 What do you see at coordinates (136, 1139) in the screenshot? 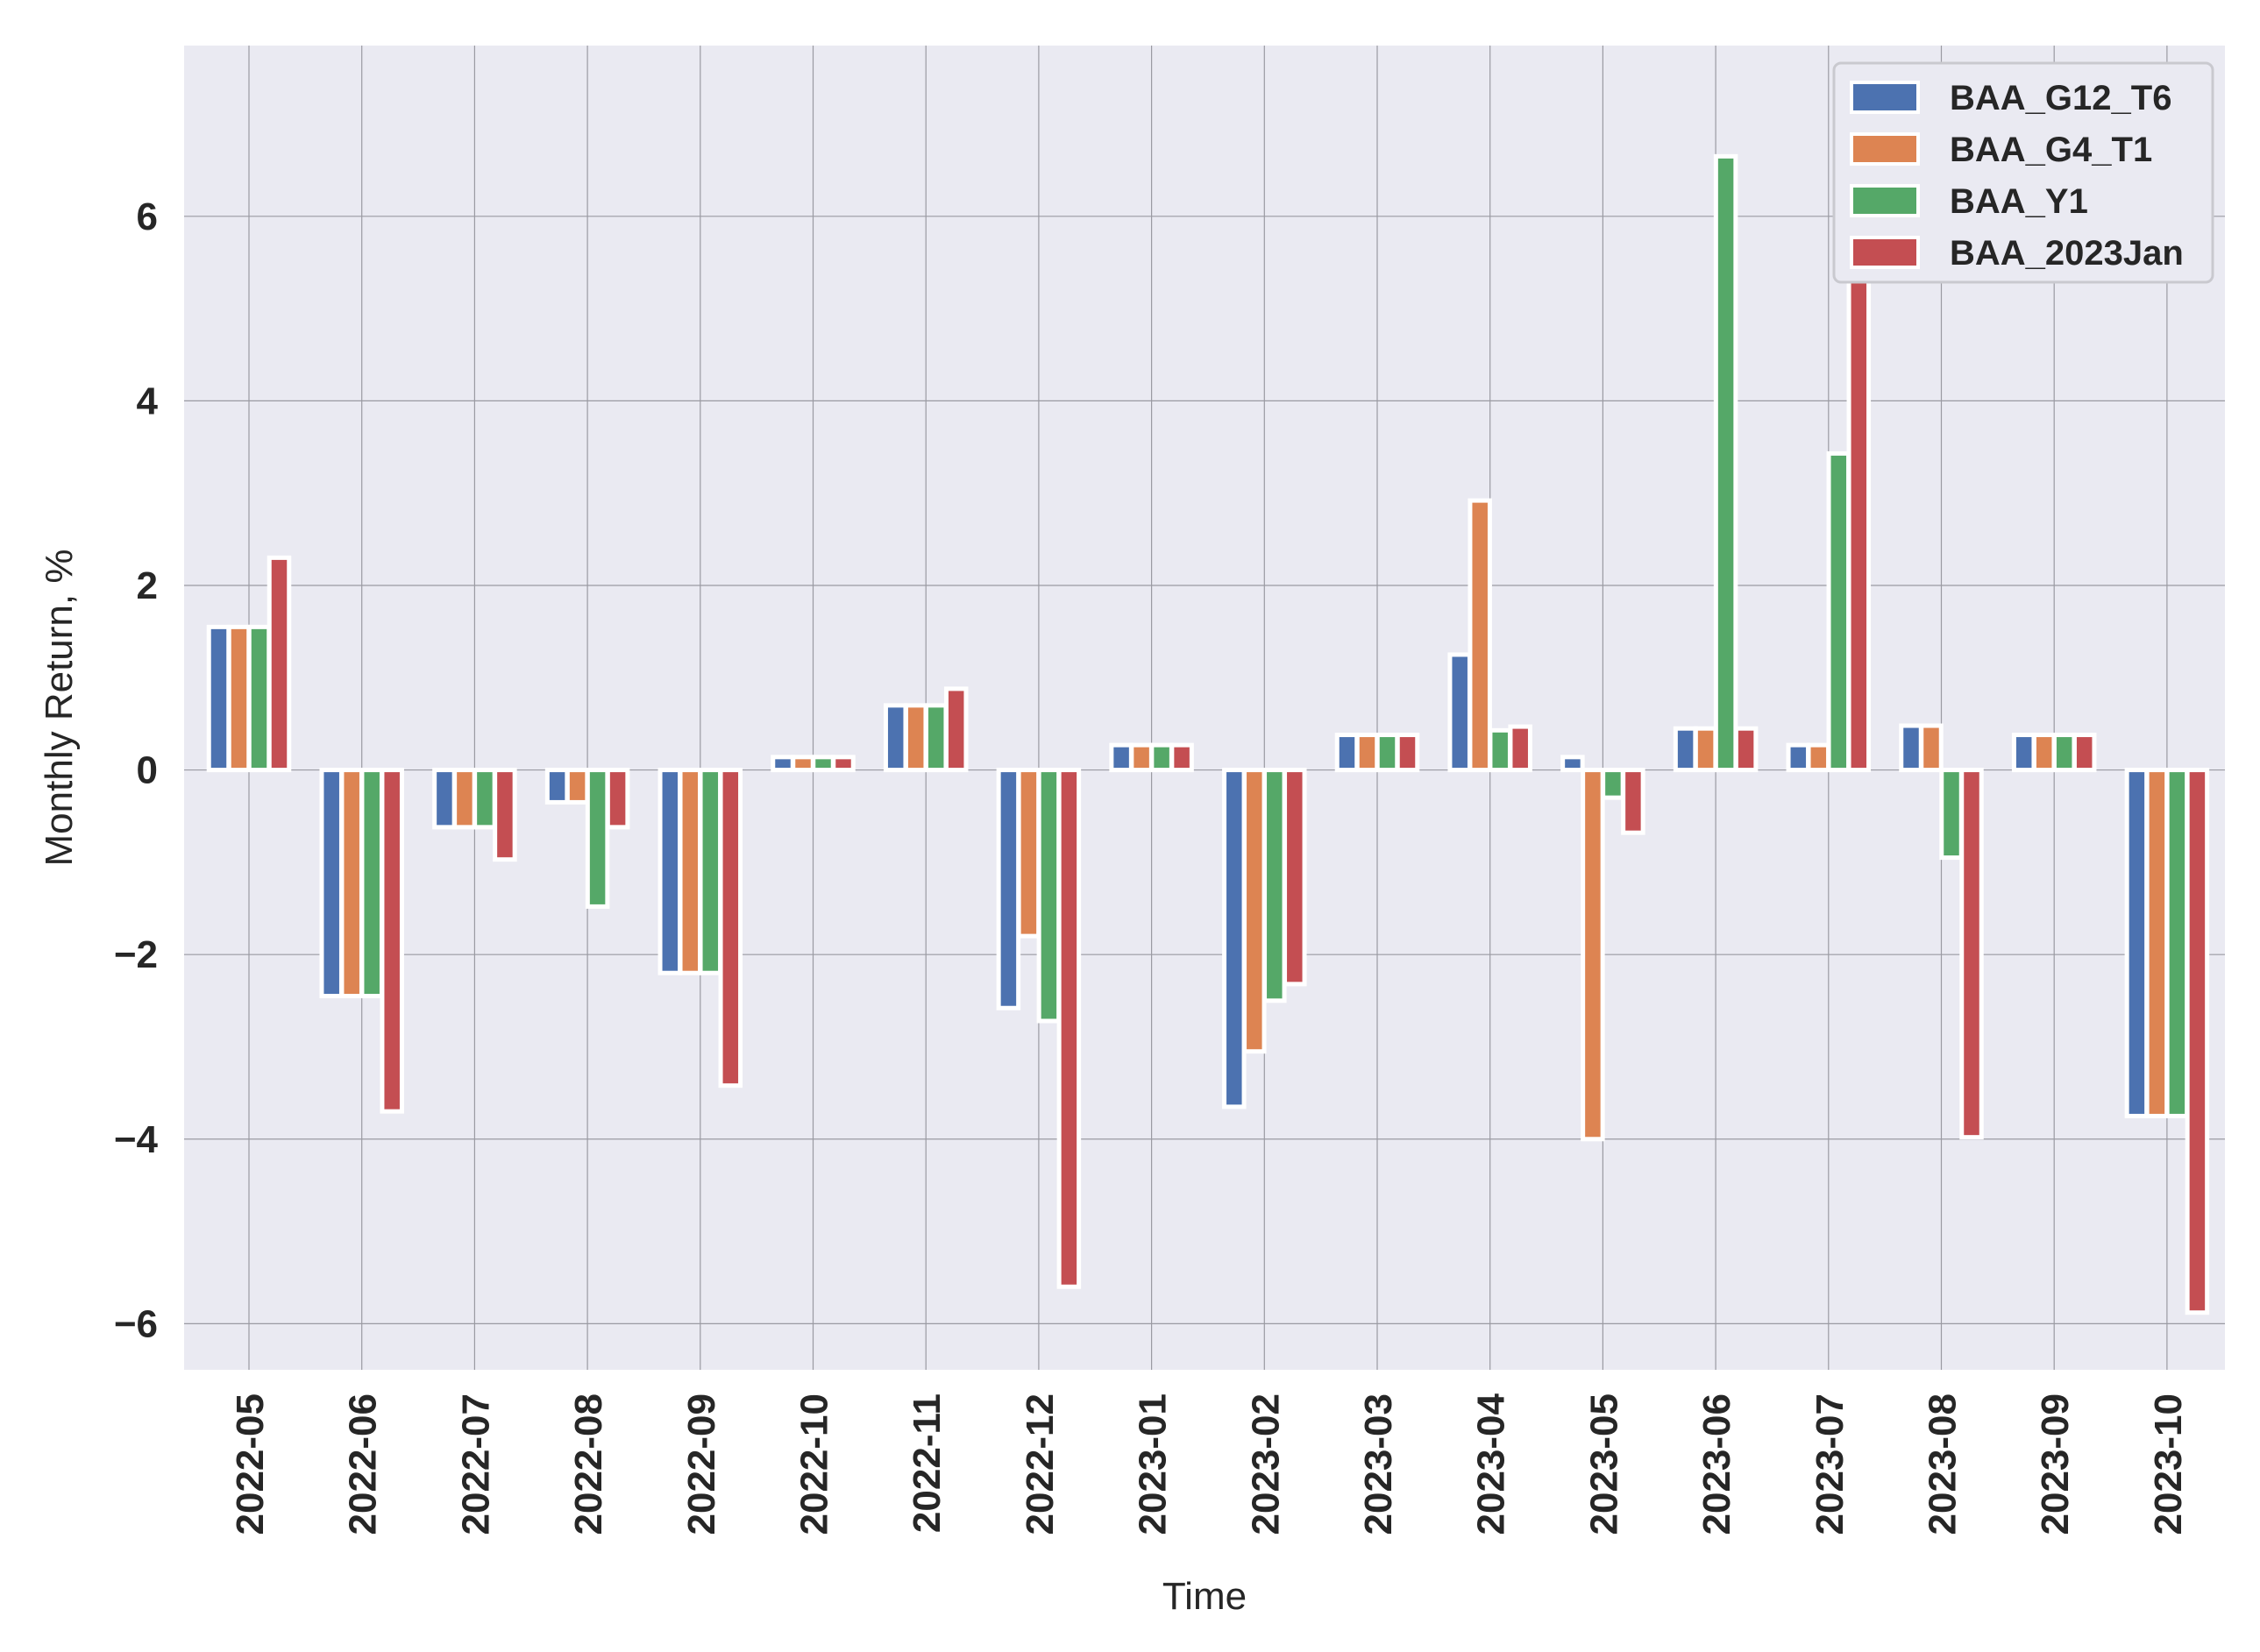
I see `y-tick-label: −4` at bounding box center [136, 1139].